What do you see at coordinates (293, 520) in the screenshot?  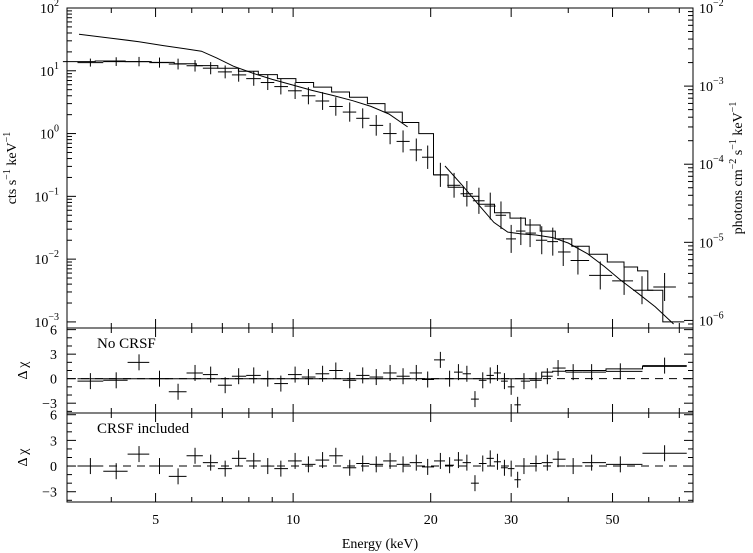 I see `x-tick-label: 10` at bounding box center [293, 520].